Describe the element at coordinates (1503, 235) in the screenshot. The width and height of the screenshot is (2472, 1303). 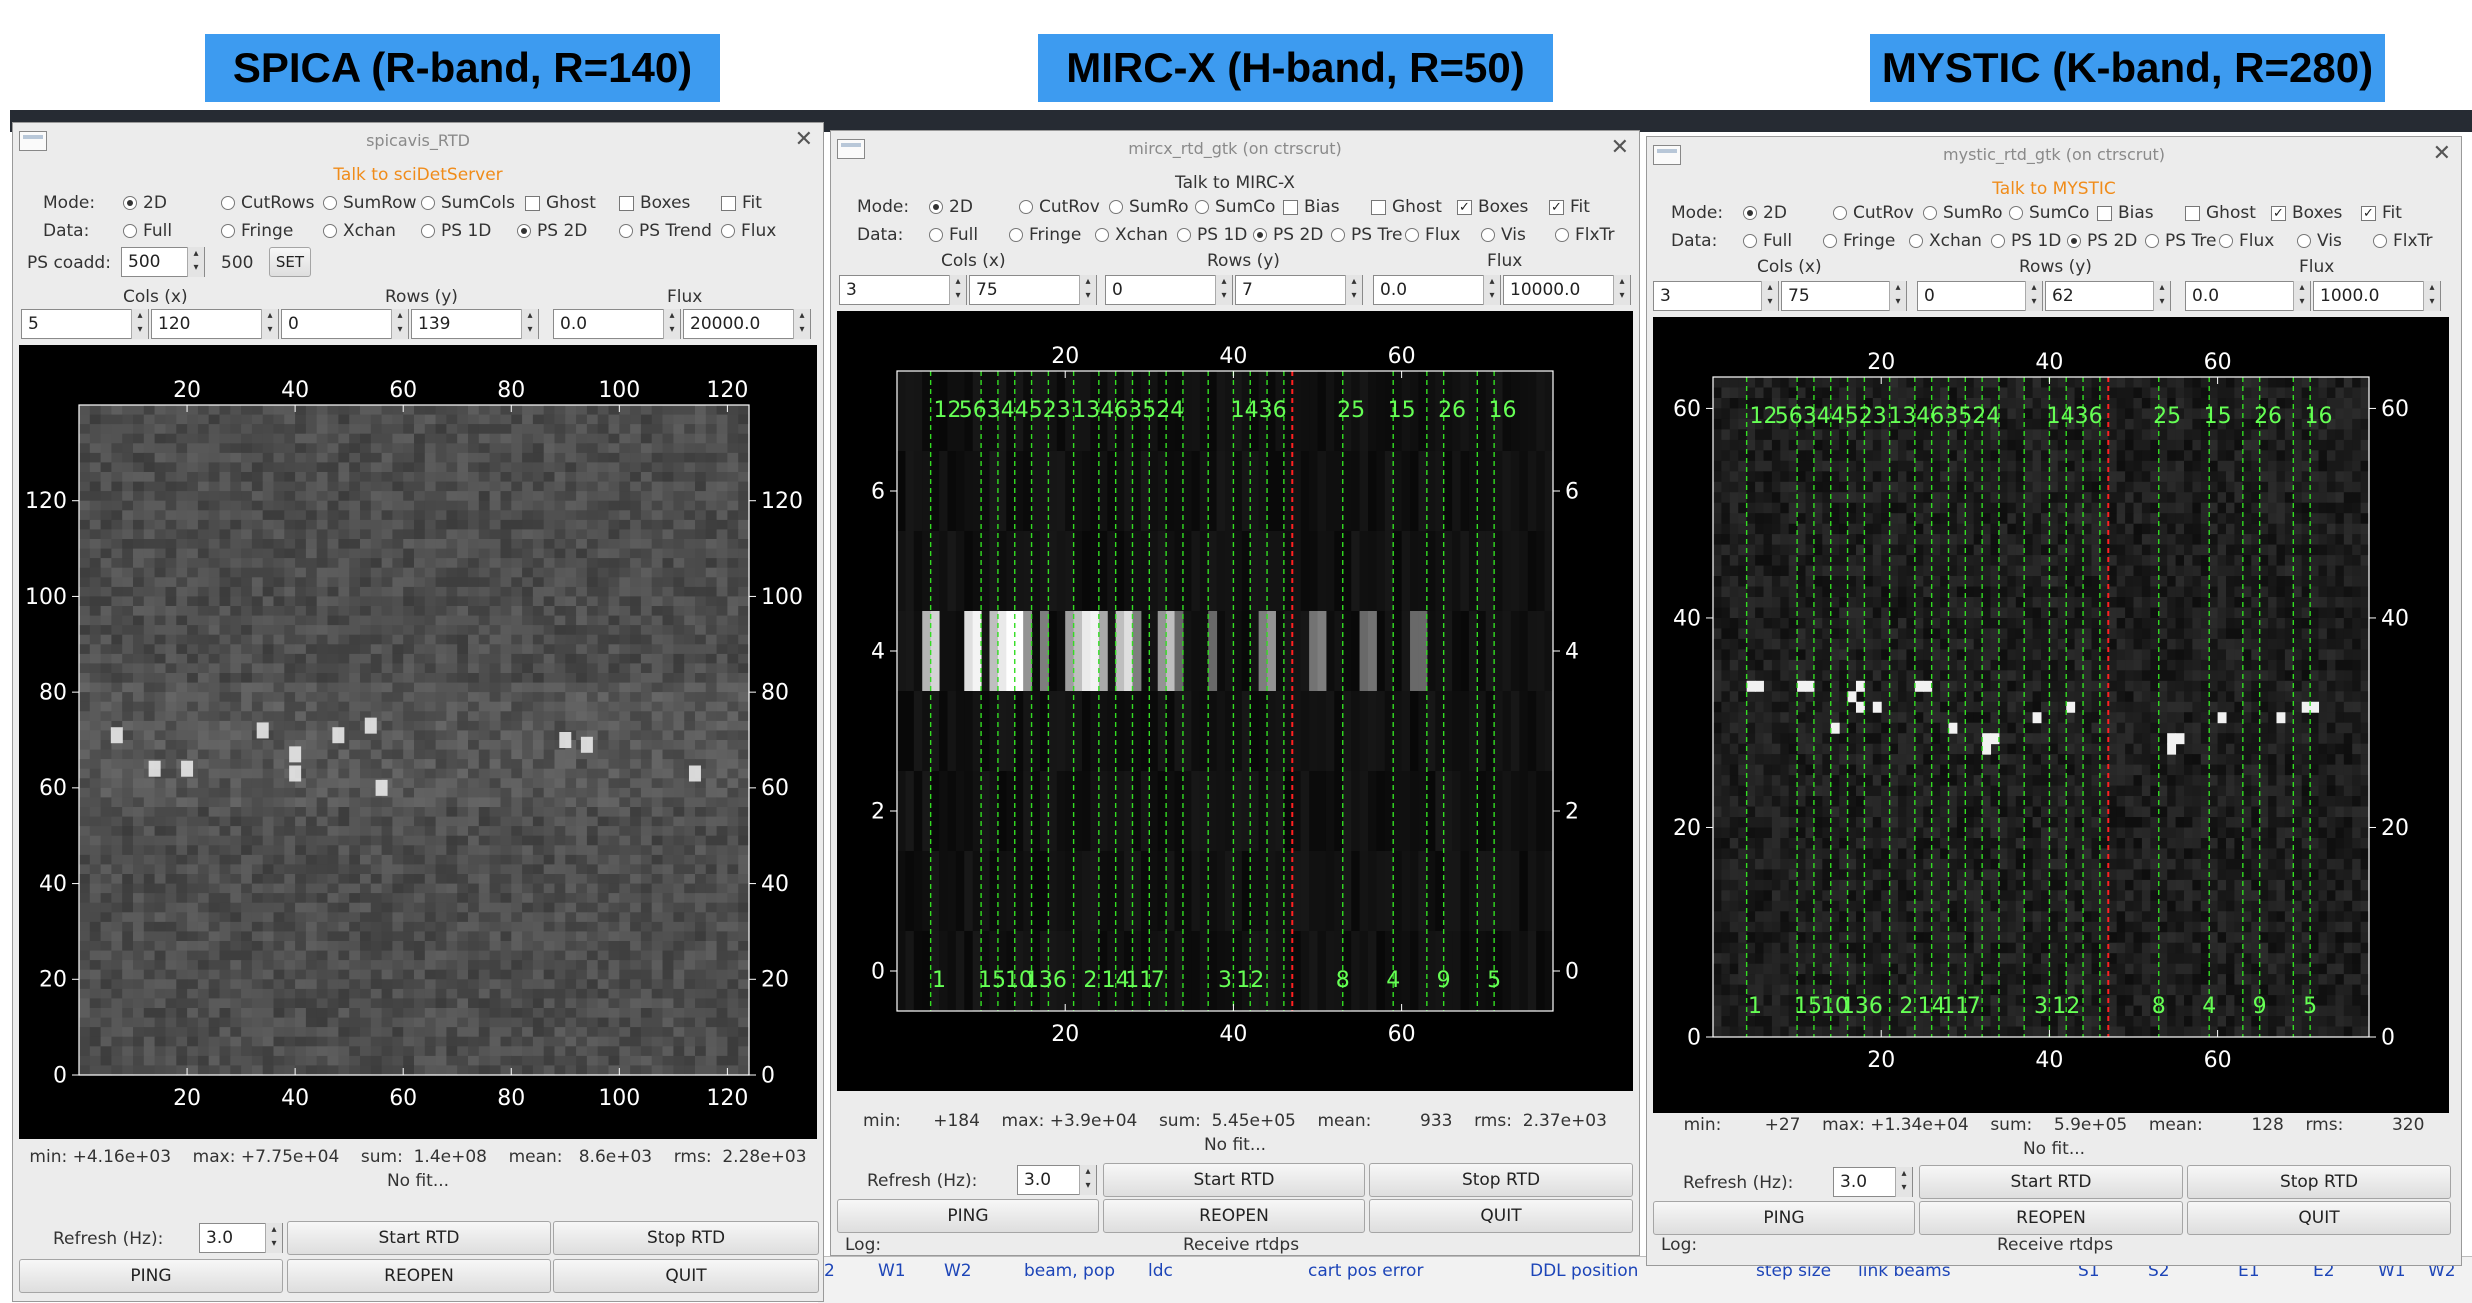
I see `data-vis-radio: Vis` at that location.